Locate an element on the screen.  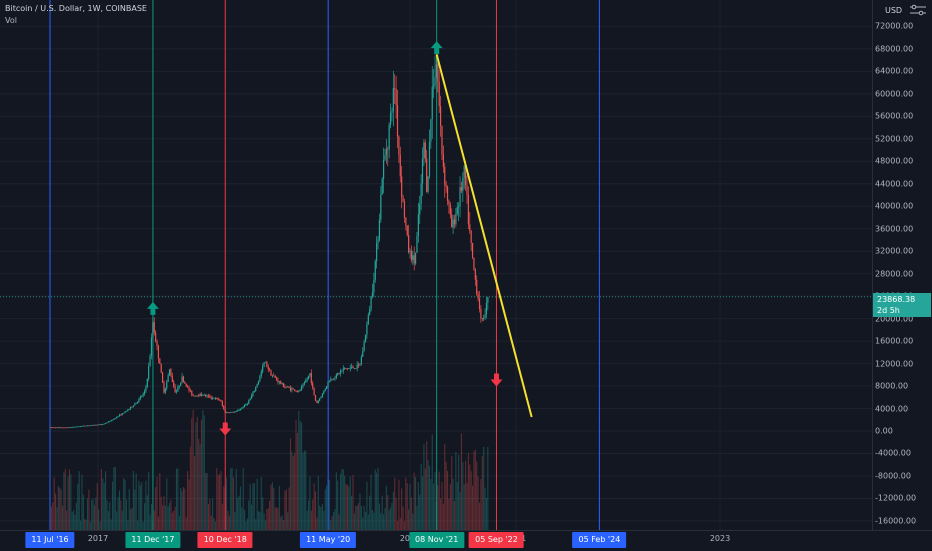
trend-line is located at coordinates (484, 236).